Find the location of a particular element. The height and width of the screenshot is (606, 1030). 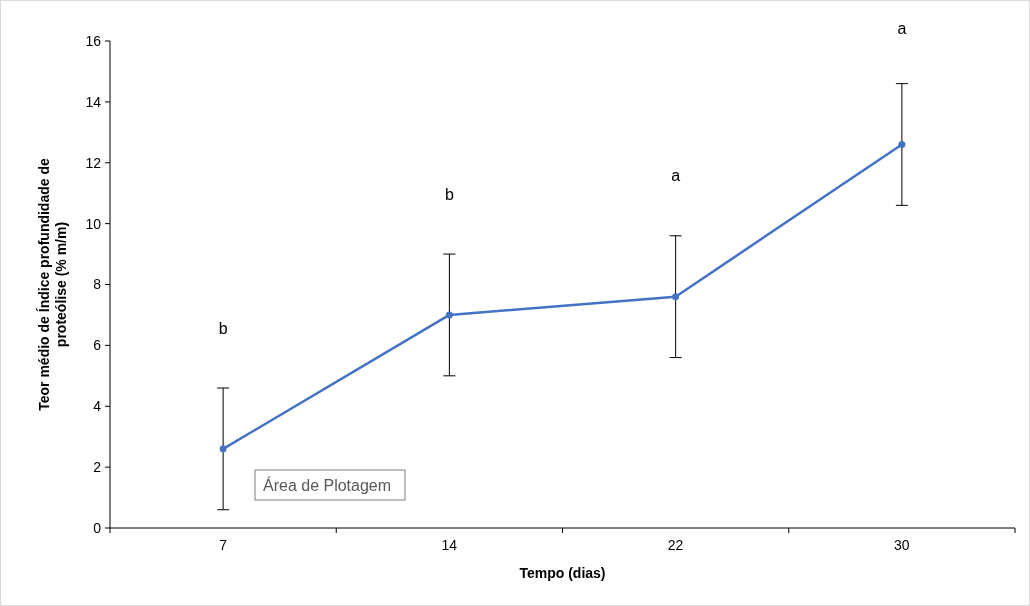

y-tick-label: 2 is located at coordinates (97, 467).